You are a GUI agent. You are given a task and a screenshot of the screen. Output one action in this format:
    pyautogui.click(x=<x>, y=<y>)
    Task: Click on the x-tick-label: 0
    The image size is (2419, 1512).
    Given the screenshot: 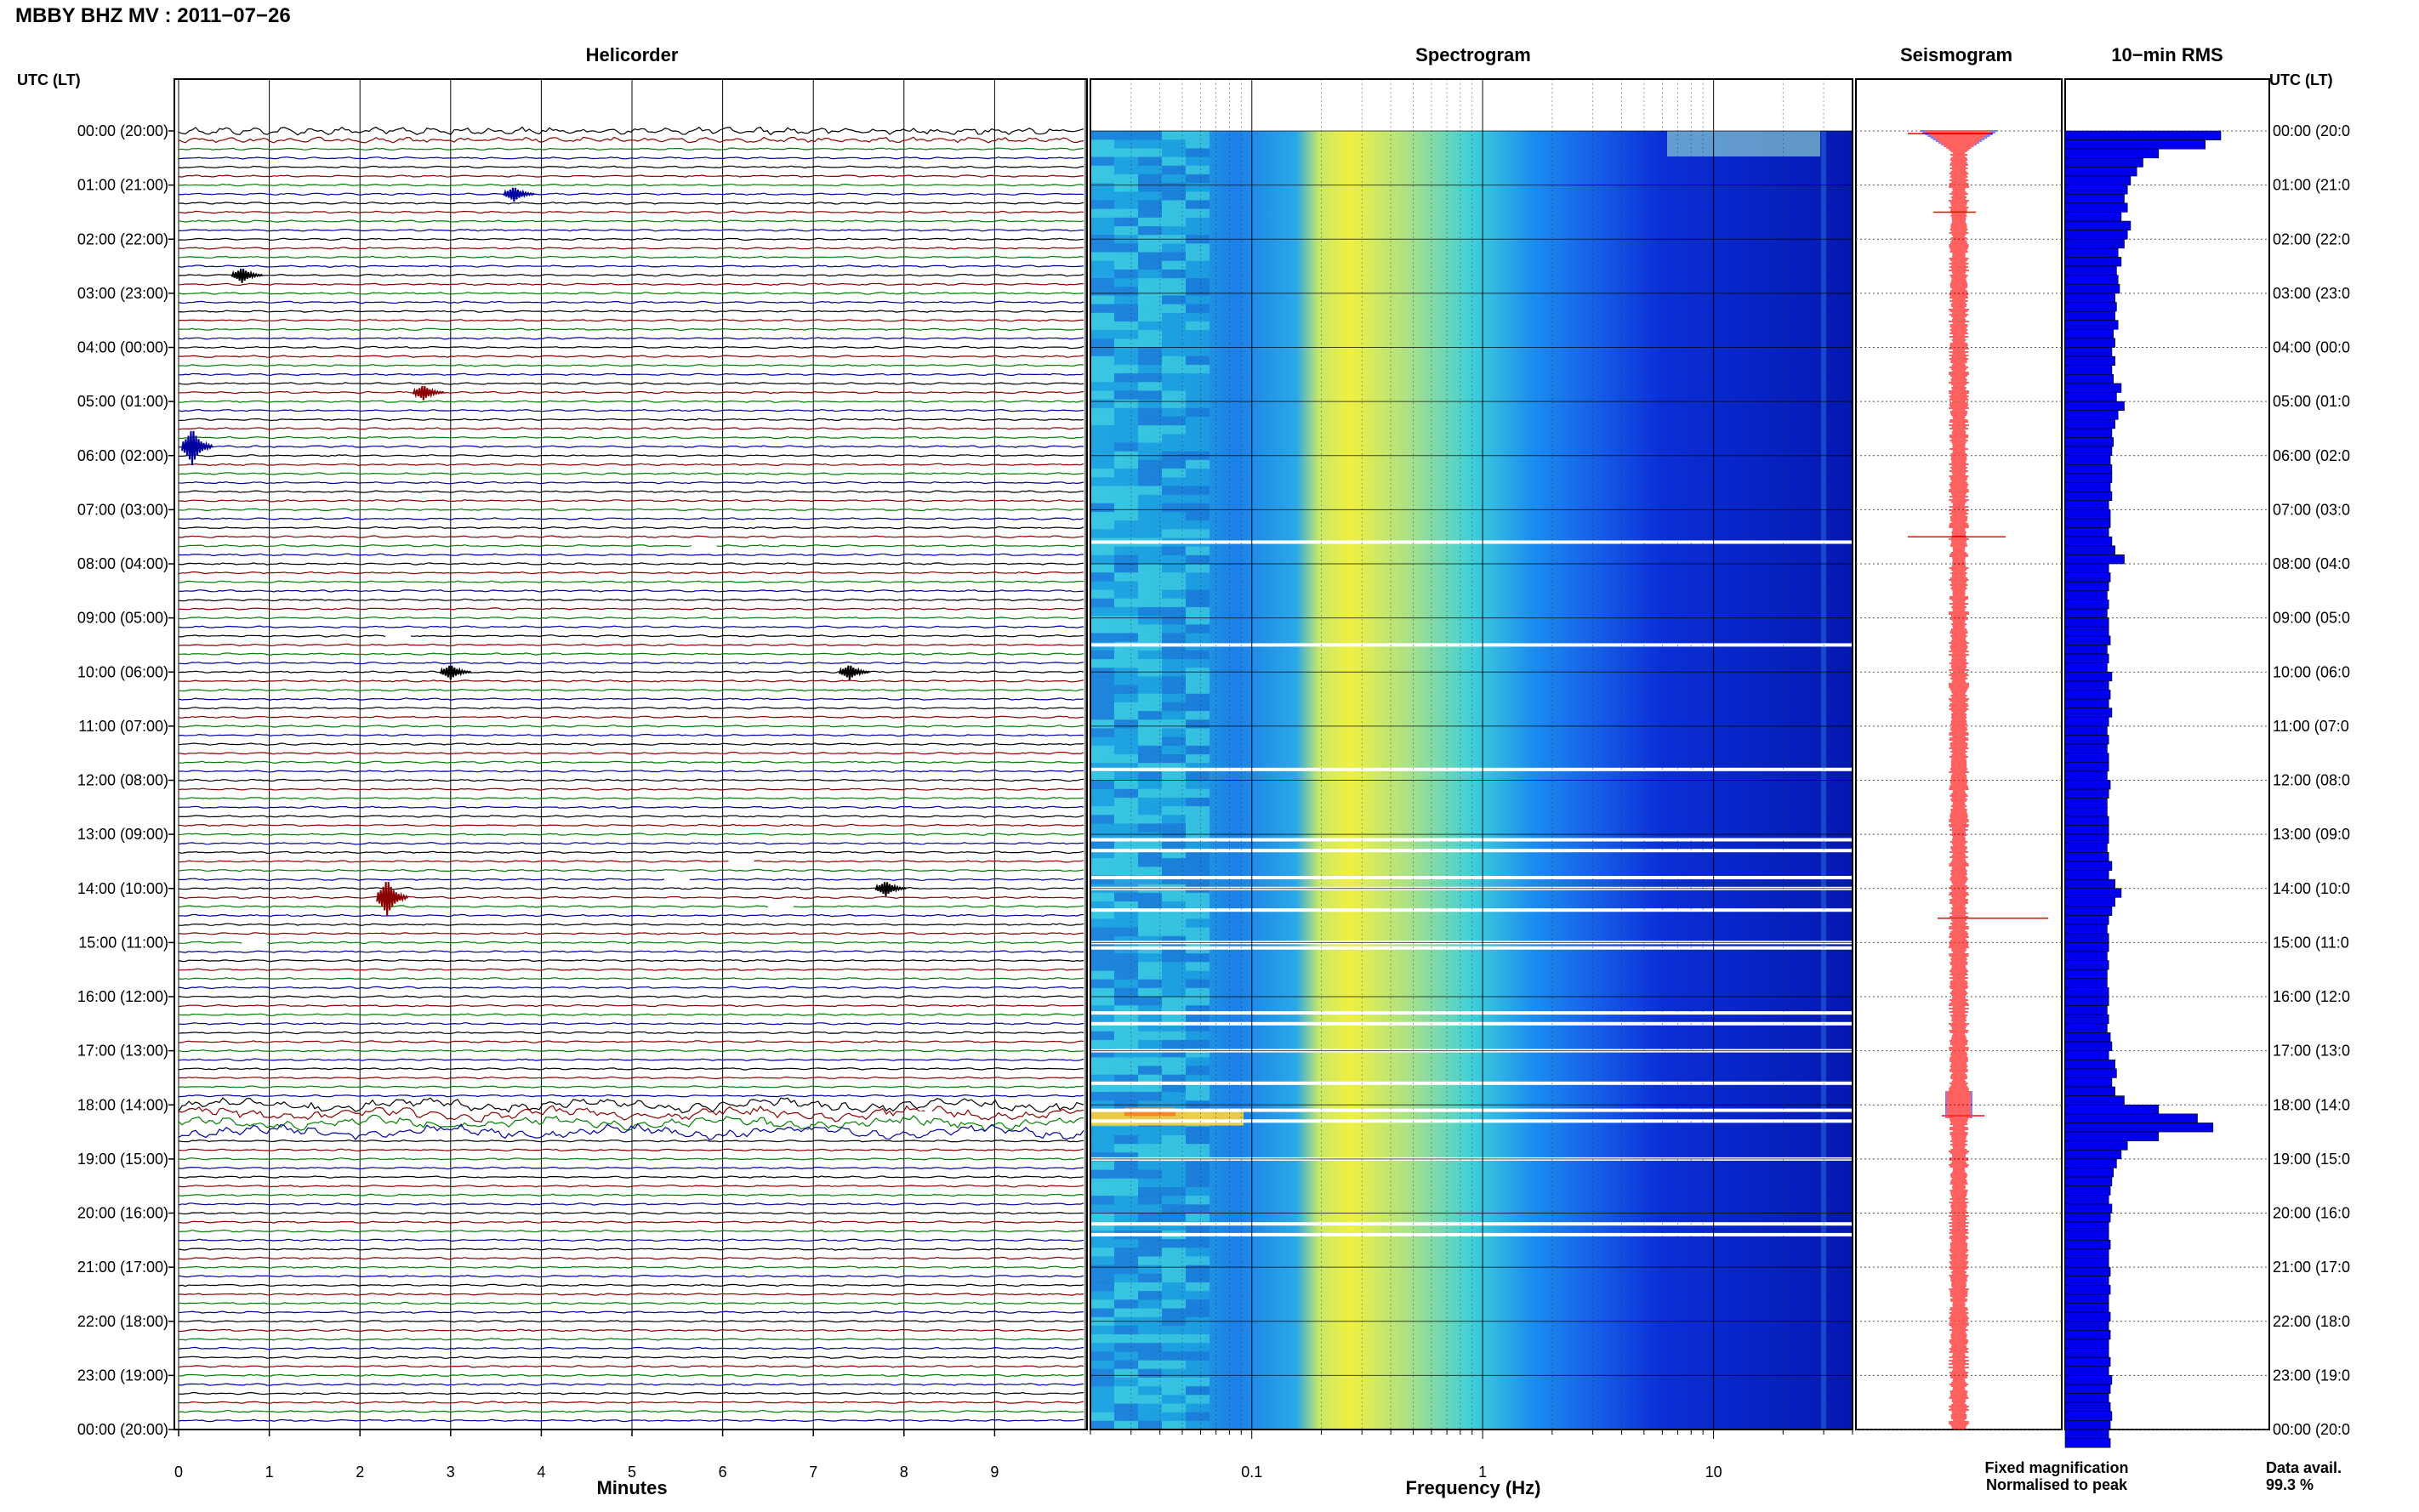 What is the action you would take?
    pyautogui.click(x=178, y=1472)
    